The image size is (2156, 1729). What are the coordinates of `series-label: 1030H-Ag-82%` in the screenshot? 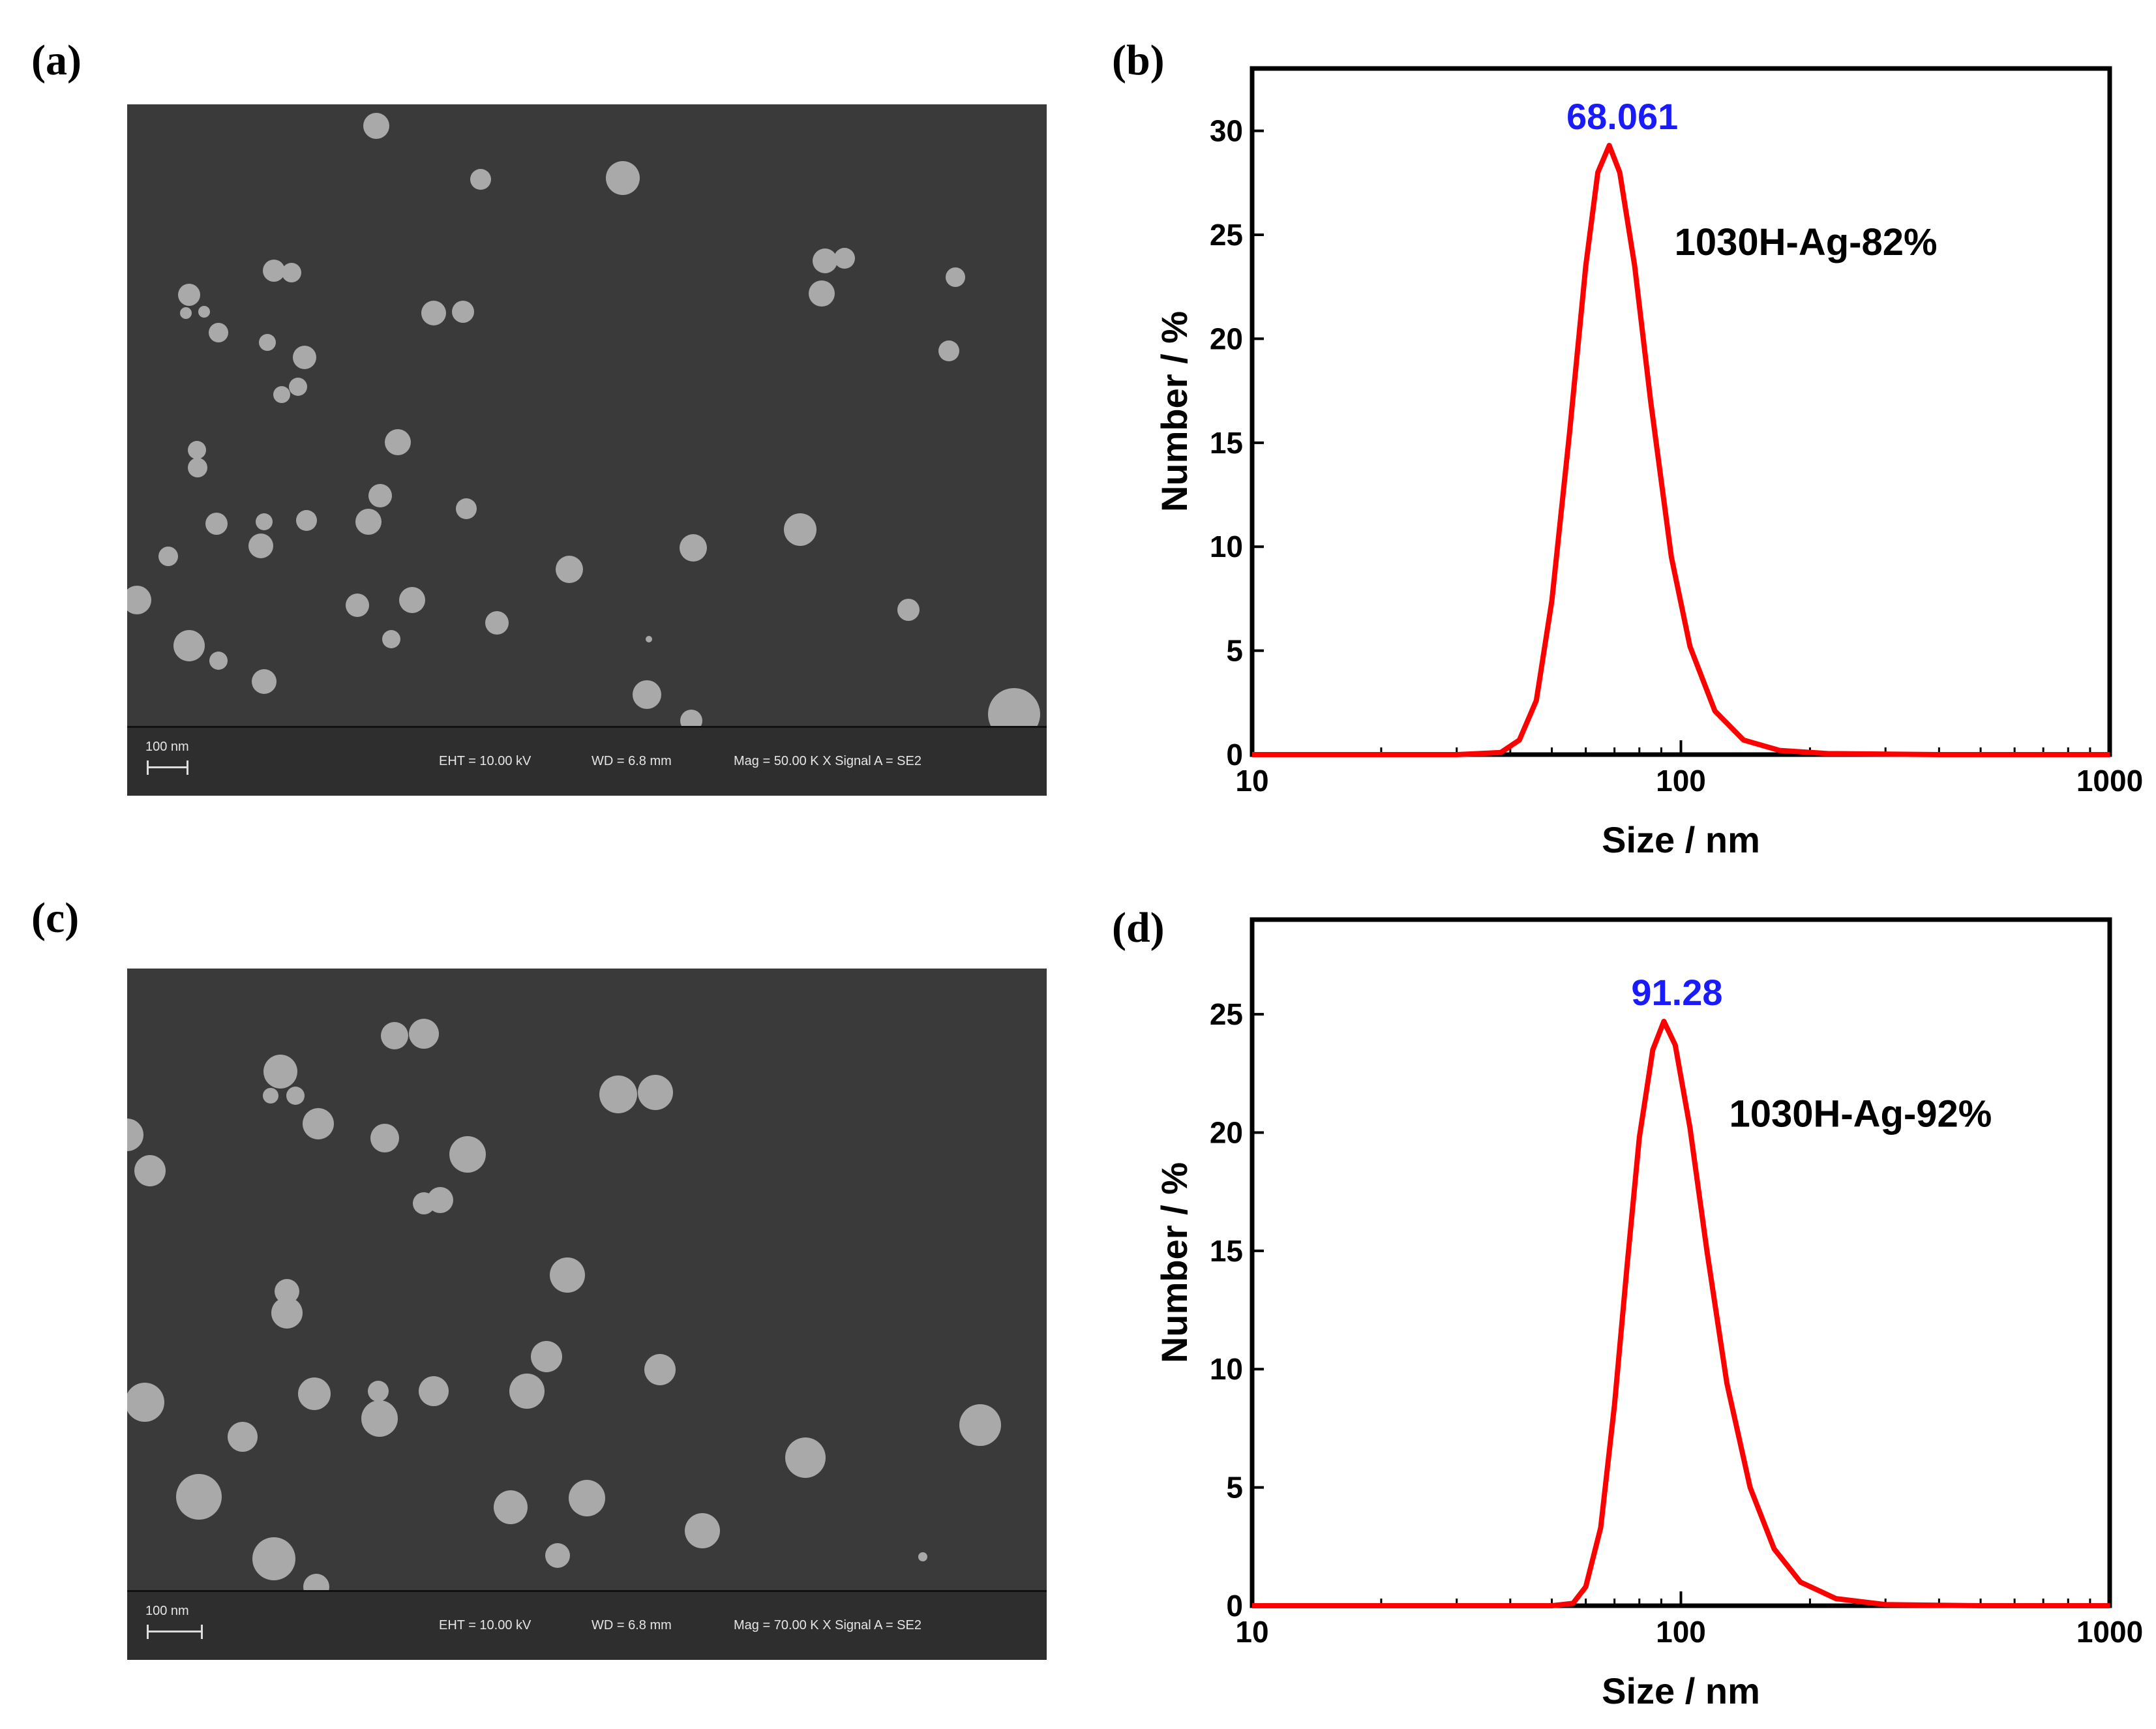 It's located at (1806, 242).